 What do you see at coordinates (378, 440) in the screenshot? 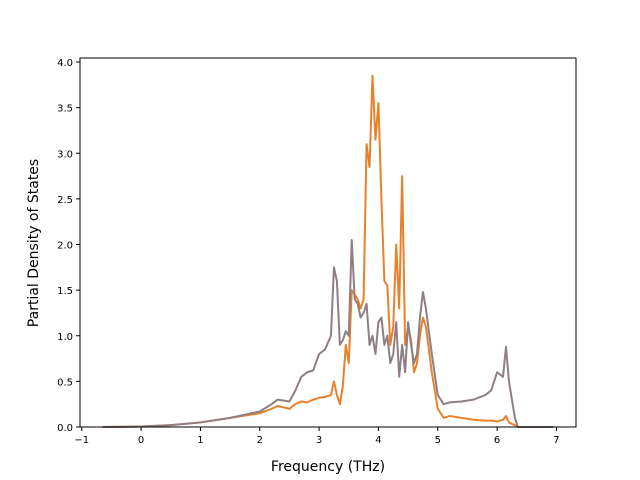
I see `x-tick-label: 4` at bounding box center [378, 440].